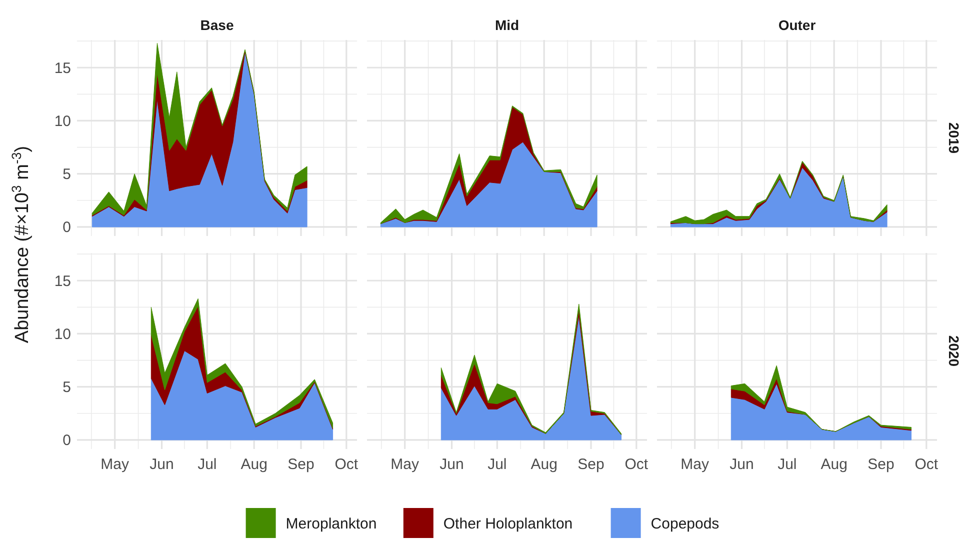 Image resolution: width=965 pixels, height=544 pixels. Describe the element at coordinates (685, 523) in the screenshot. I see `legend-label: Copepods` at that location.